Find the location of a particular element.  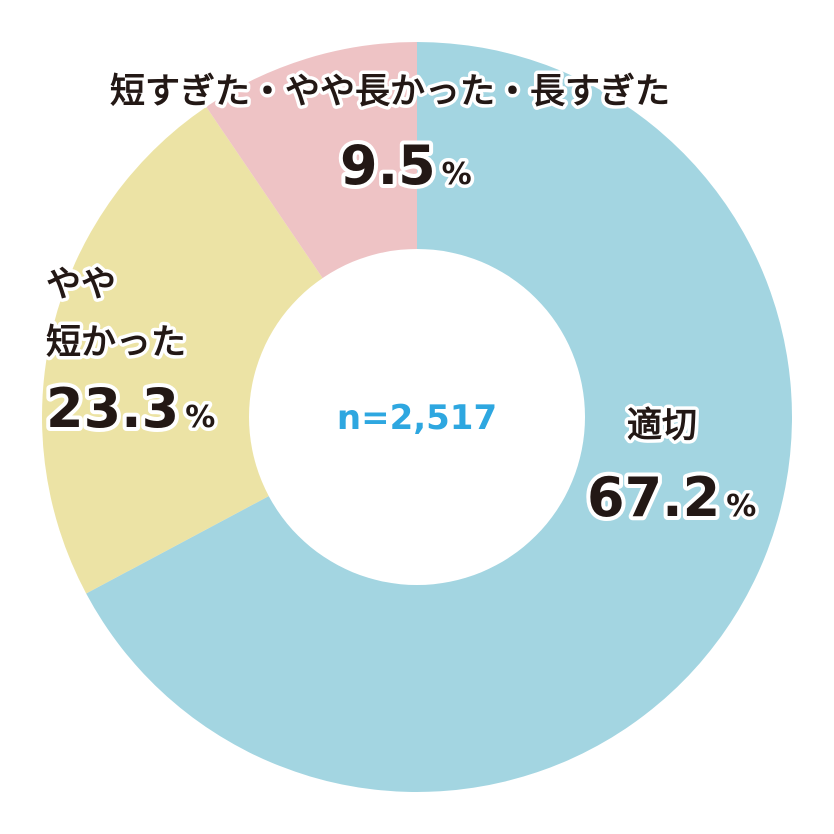

sample-size-label: n=2,517 is located at coordinates (417, 418).